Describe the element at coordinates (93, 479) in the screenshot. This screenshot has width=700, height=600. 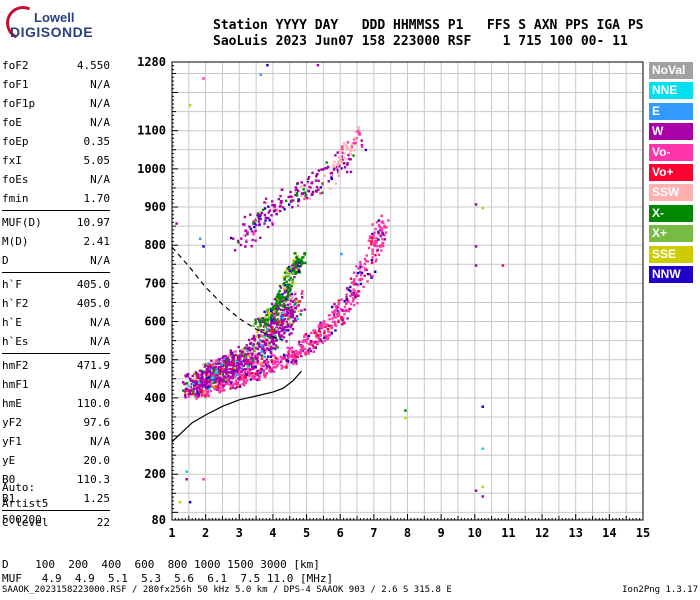
I see `param-value: 110.3` at that location.